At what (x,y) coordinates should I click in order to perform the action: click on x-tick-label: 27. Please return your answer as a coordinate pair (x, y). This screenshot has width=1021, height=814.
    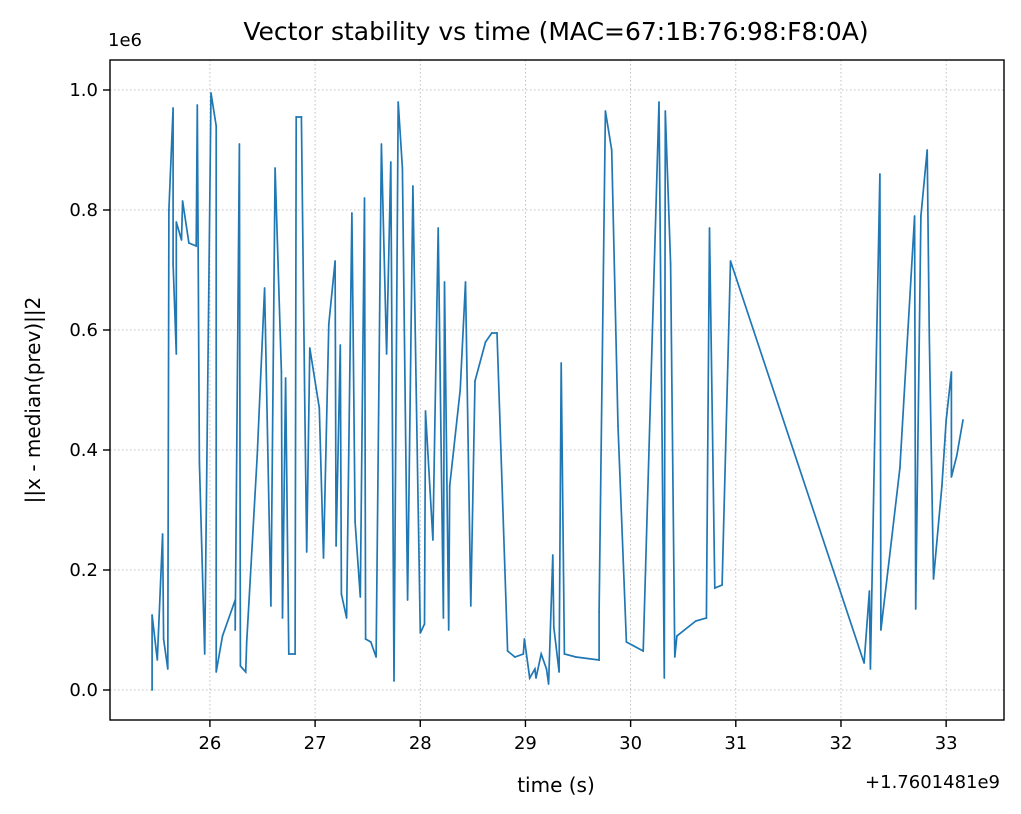
    Looking at the image, I should click on (315, 743).